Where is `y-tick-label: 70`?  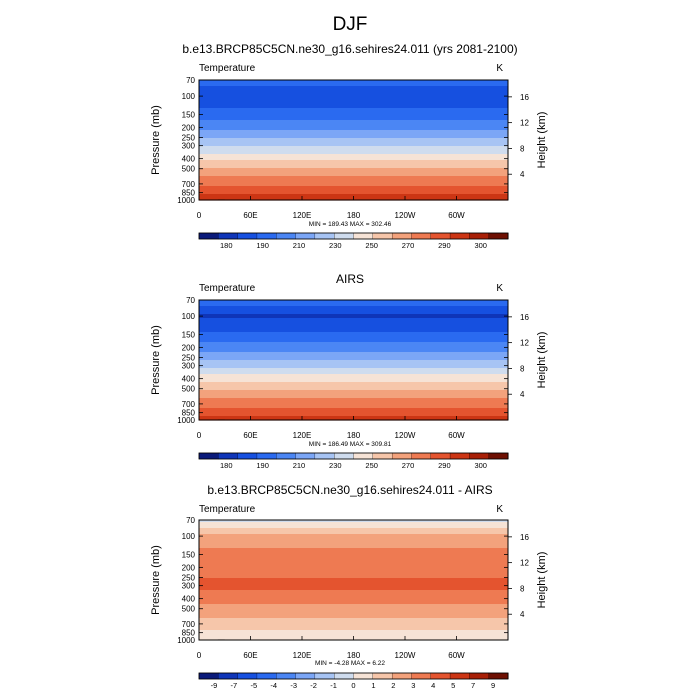
y-tick-label: 70 is located at coordinates (190, 80).